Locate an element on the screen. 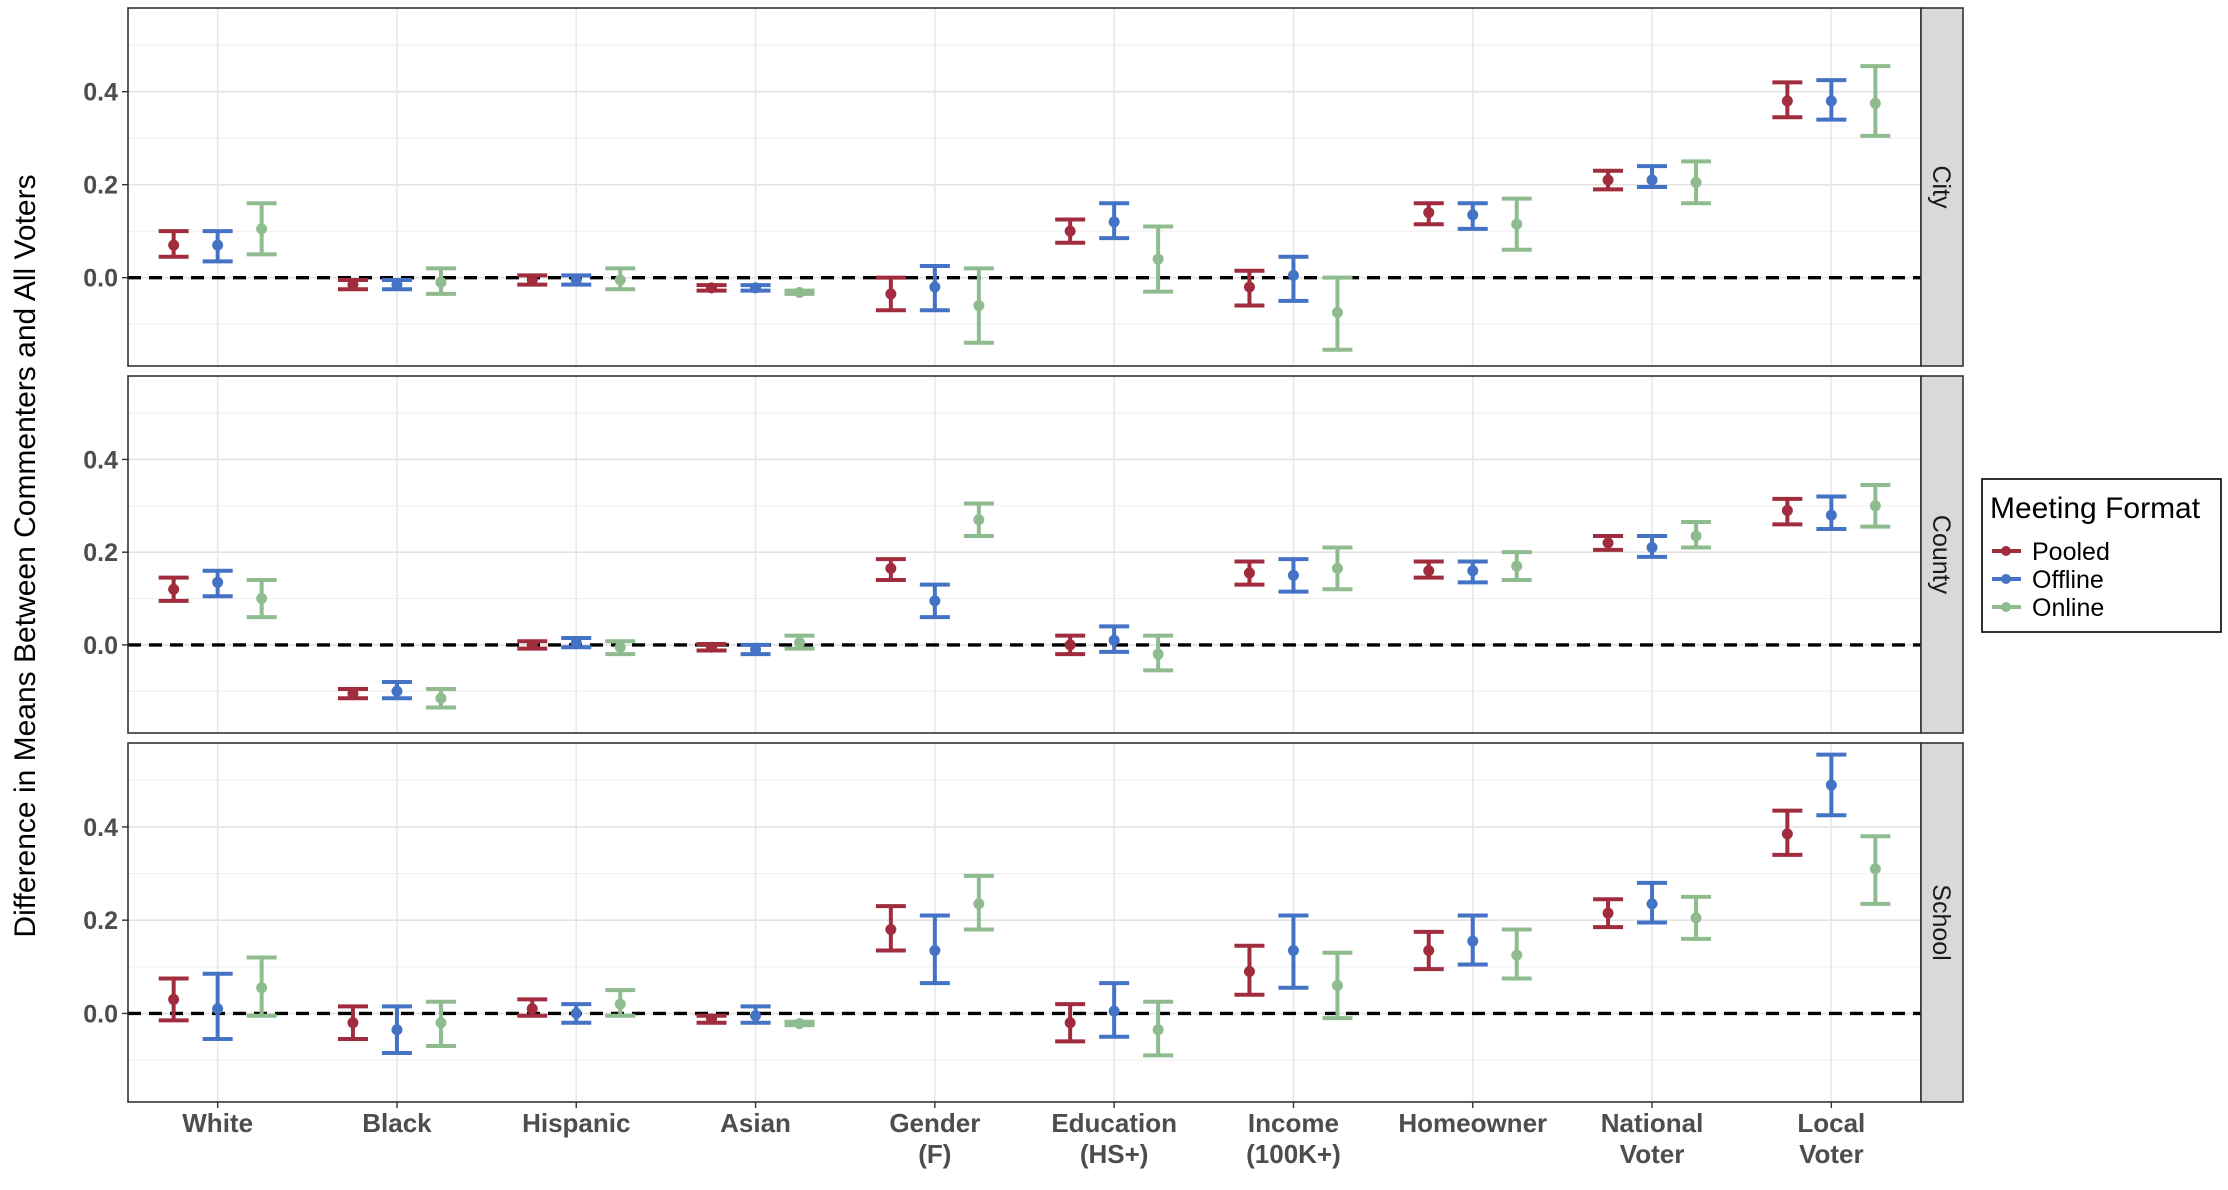  error-bar-pooled-local-voter is located at coordinates (1787, 100).